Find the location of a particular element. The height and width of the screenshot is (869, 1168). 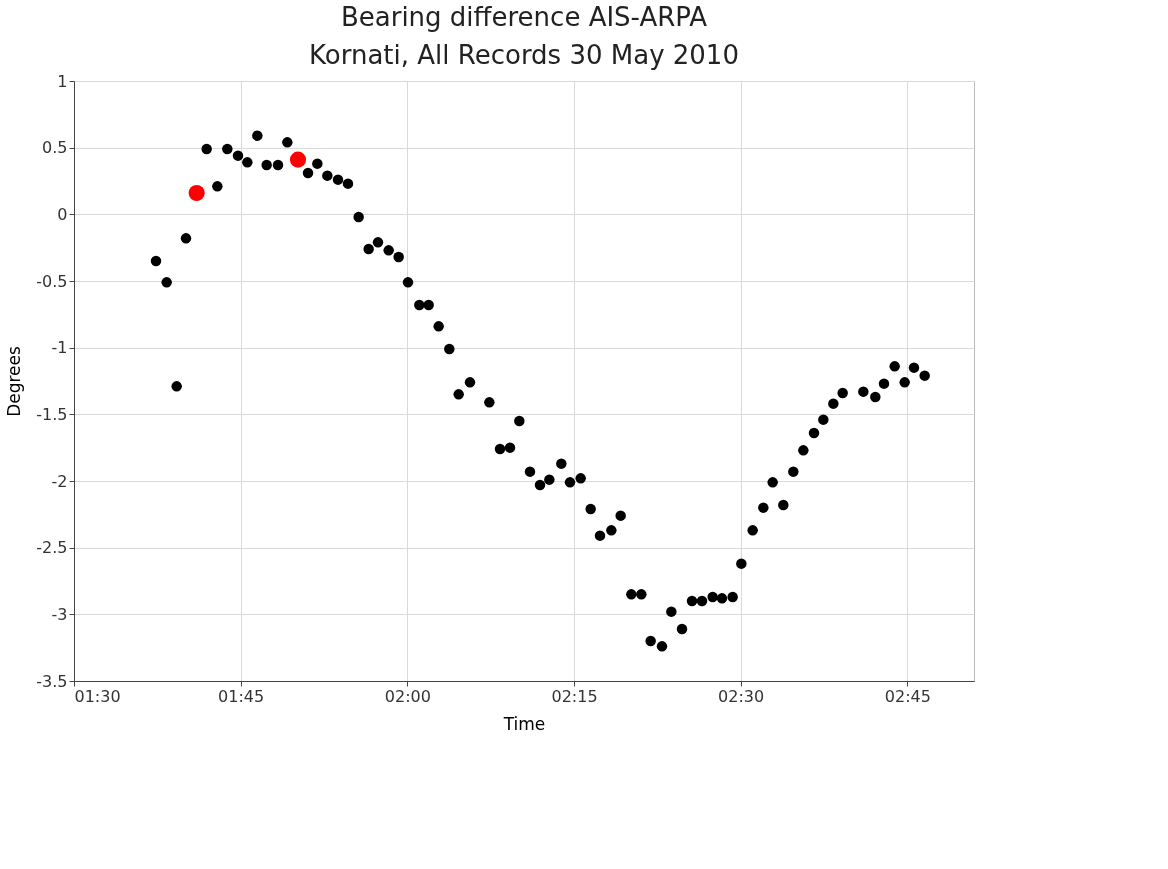

x-axis-title: Time is located at coordinates (524, 723).